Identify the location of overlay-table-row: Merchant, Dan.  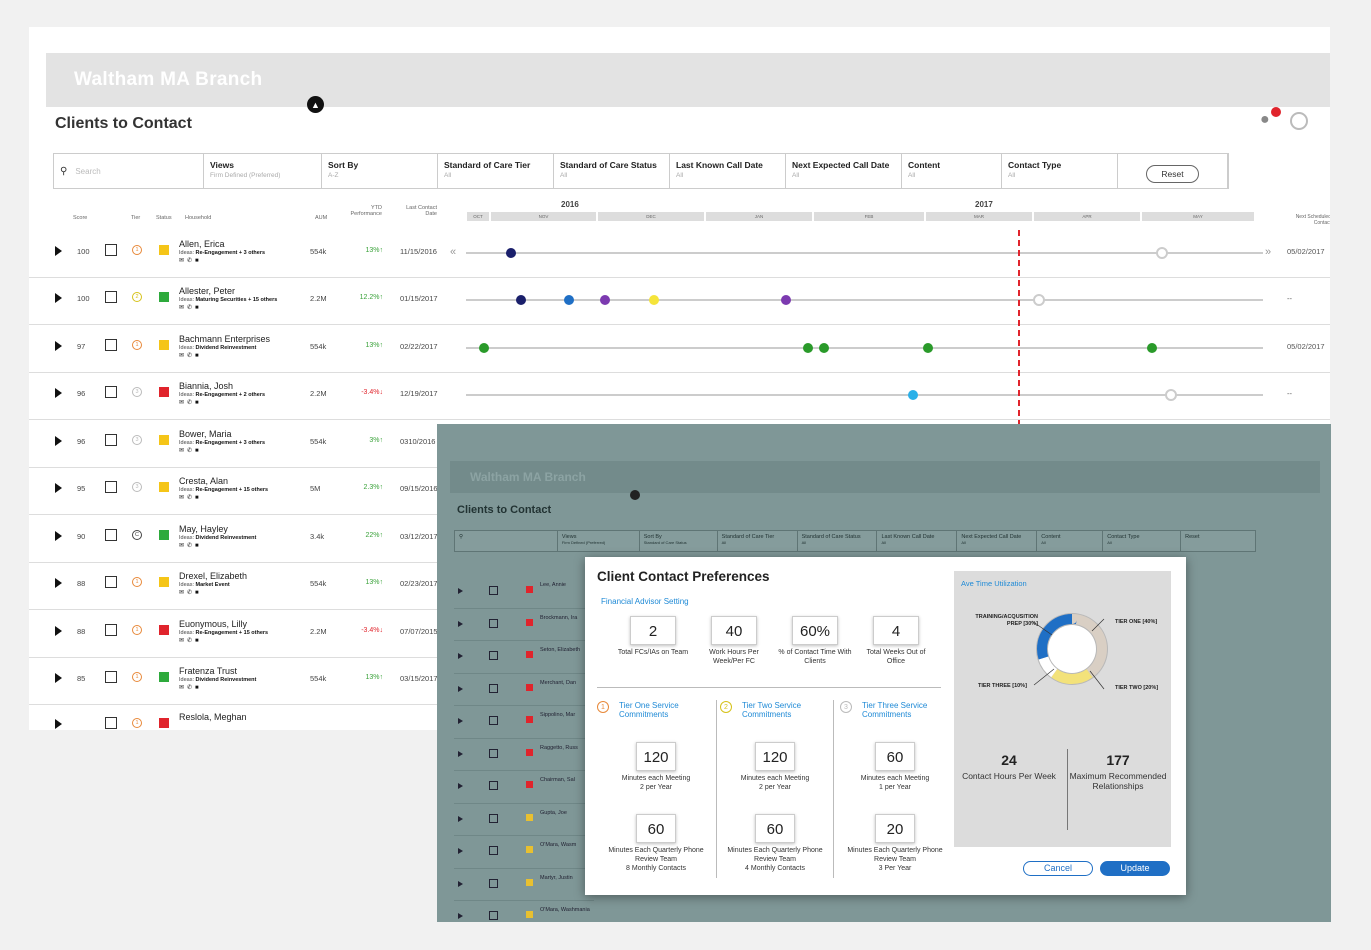
(524, 690).